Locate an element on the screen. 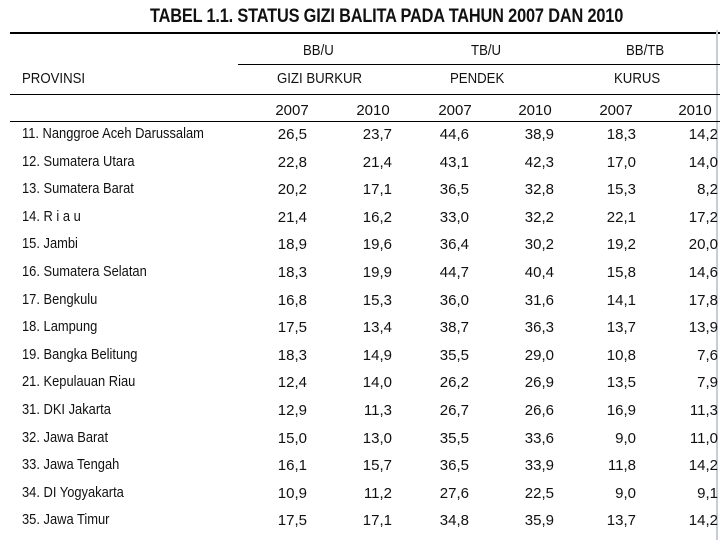  right-edge-line is located at coordinates (717, 285).